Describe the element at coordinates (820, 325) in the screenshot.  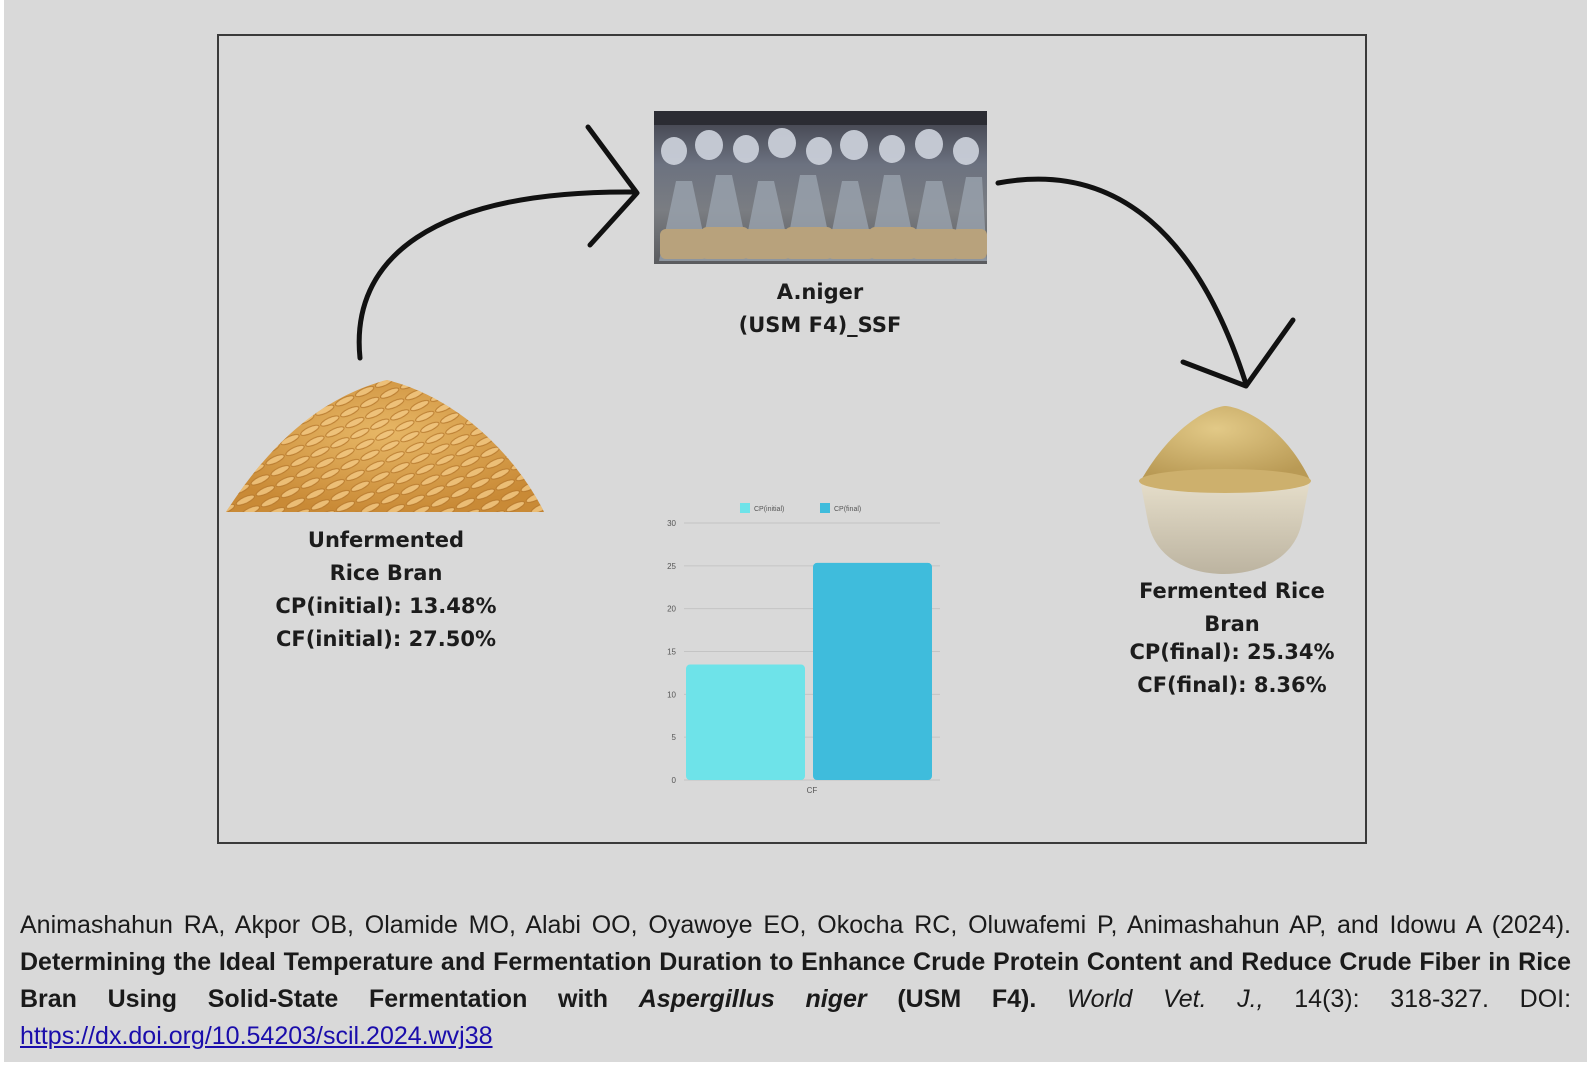
I see `fermentation-method: (USM F4)_SSF` at that location.